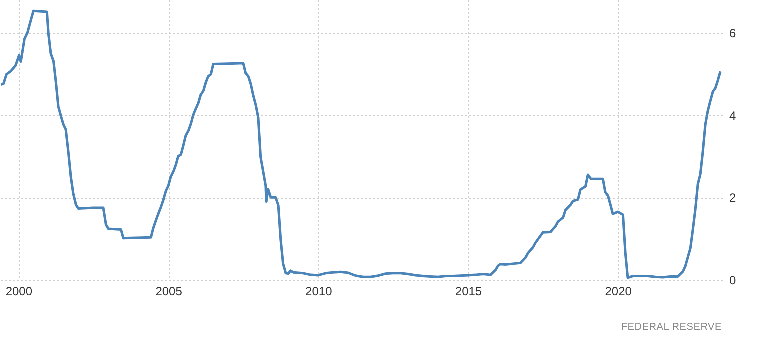 This screenshot has height=345, width=764. What do you see at coordinates (468, 291) in the screenshot?
I see `x-tick-label: 2015` at bounding box center [468, 291].